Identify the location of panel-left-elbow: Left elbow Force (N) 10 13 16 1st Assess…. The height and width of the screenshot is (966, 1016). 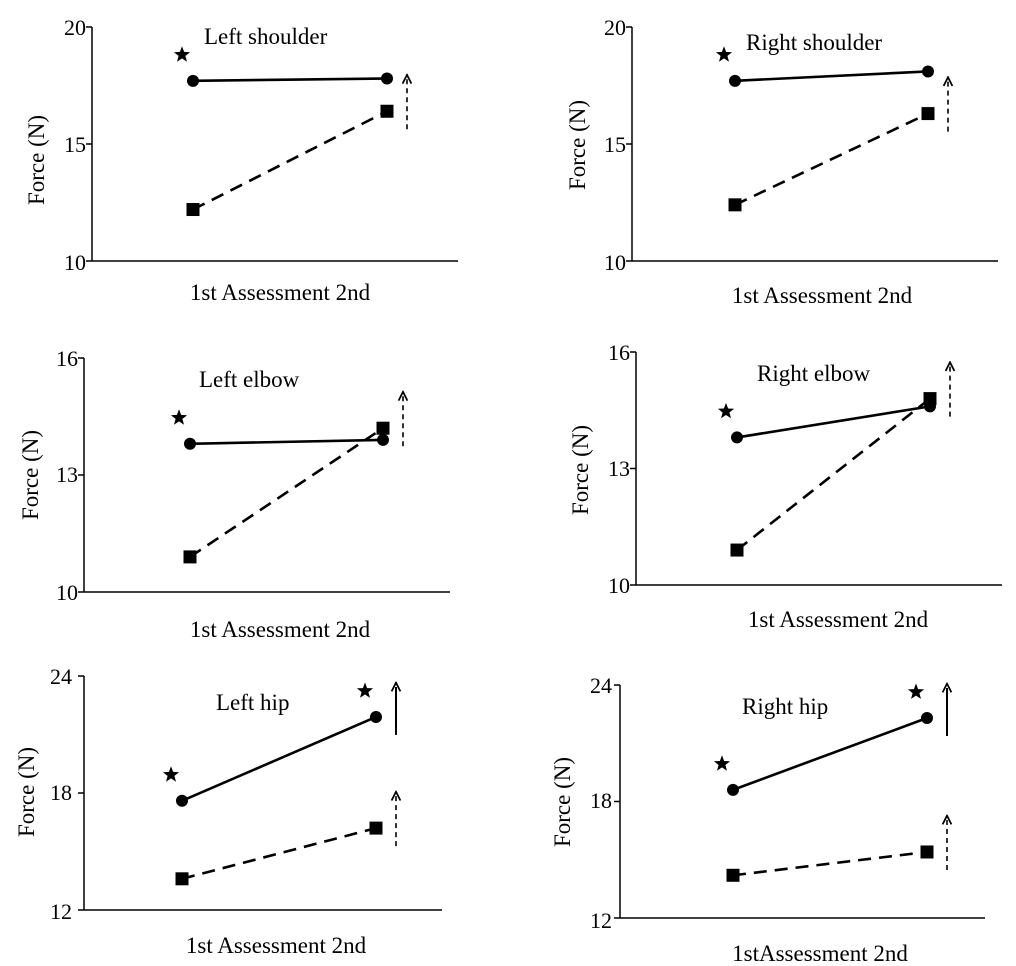
(234, 494).